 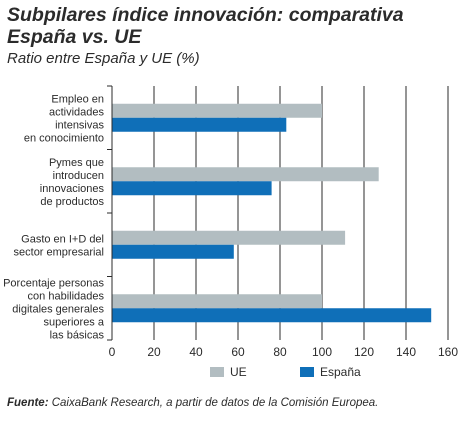 I want to click on legend-label-ue: UE, so click(x=238, y=372).